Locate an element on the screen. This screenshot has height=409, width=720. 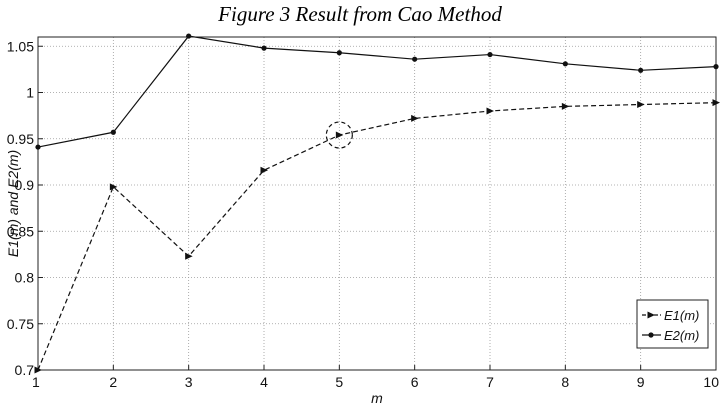
legend-label-2: E2(m) is located at coordinates (681, 335).